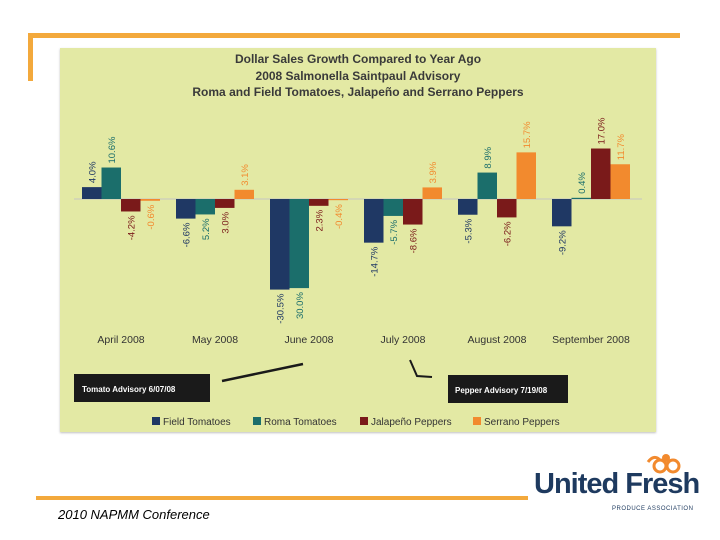 This screenshot has height=540, width=720. Describe the element at coordinates (226, 222) in the screenshot. I see `data-label: 3.0%` at that location.